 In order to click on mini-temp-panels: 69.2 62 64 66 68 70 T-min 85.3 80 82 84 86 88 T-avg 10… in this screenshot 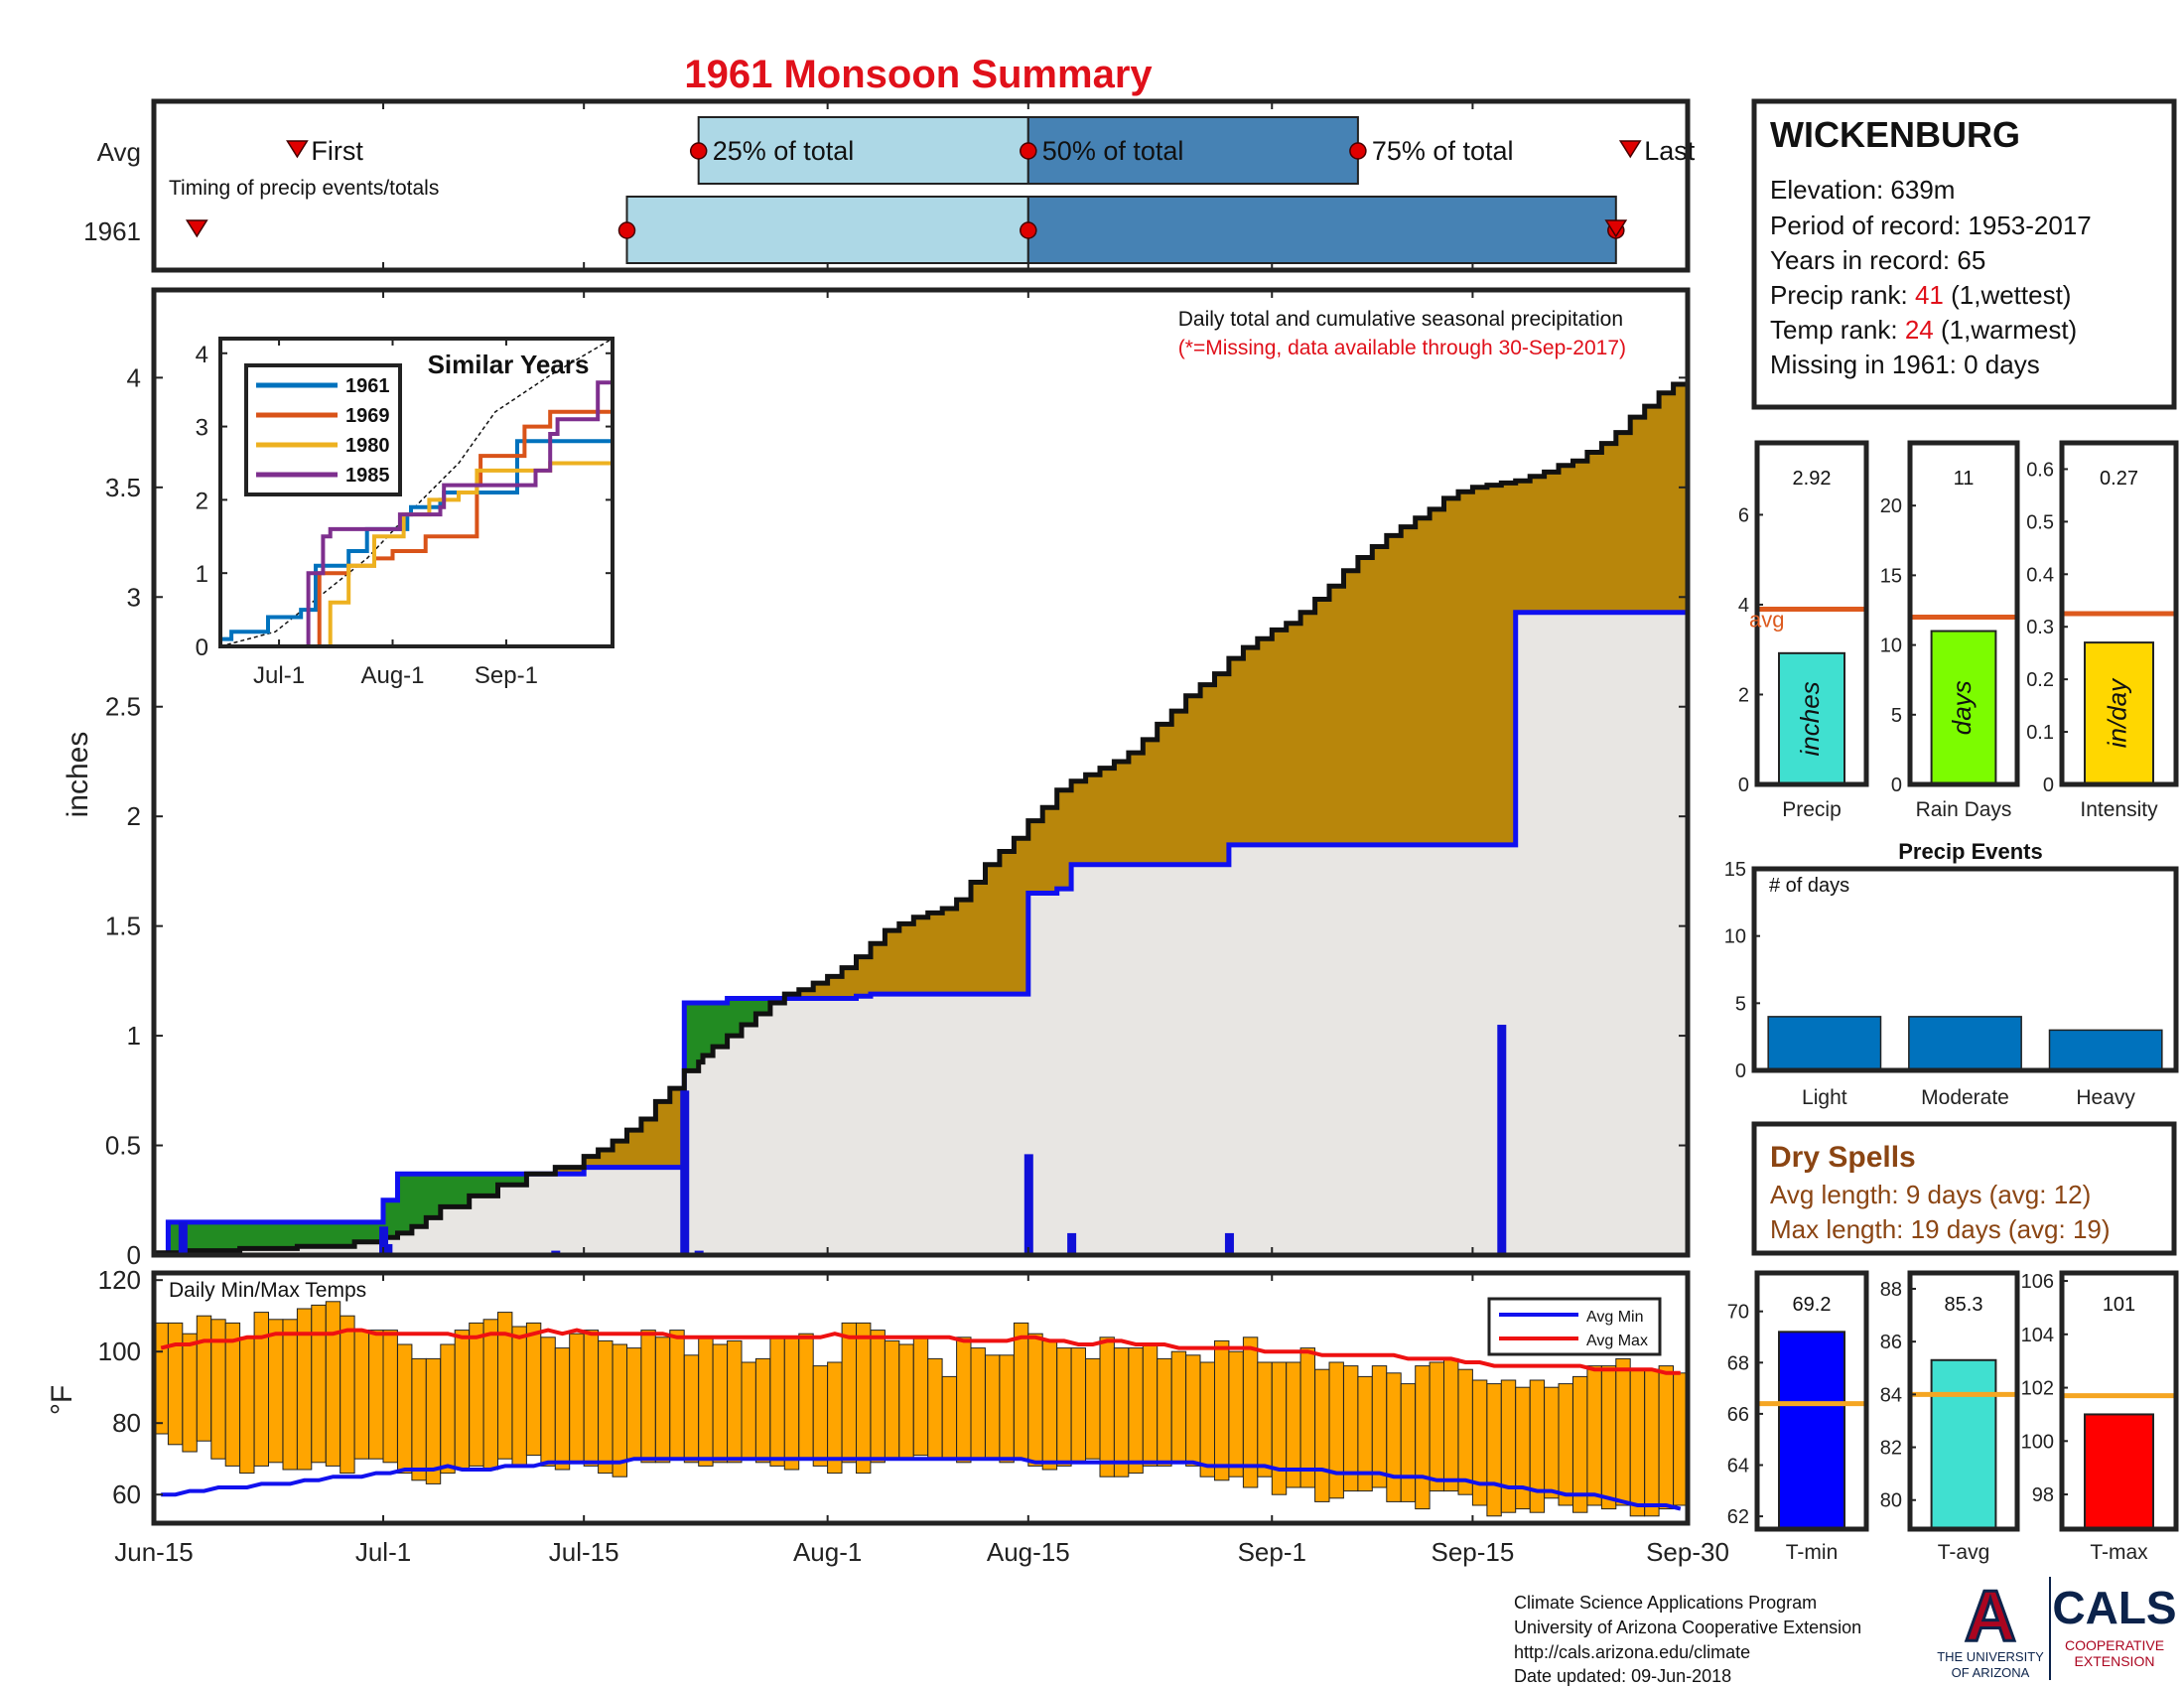, I will do `click(1953, 1417)`.